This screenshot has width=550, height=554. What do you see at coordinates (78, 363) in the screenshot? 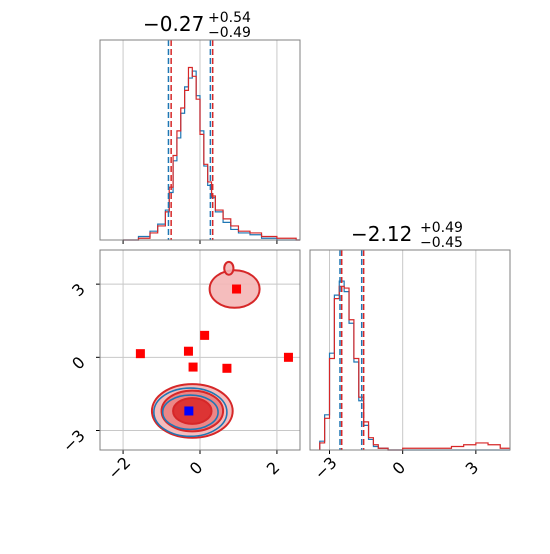
I see `joint-ytick-label: 0` at bounding box center [78, 363].